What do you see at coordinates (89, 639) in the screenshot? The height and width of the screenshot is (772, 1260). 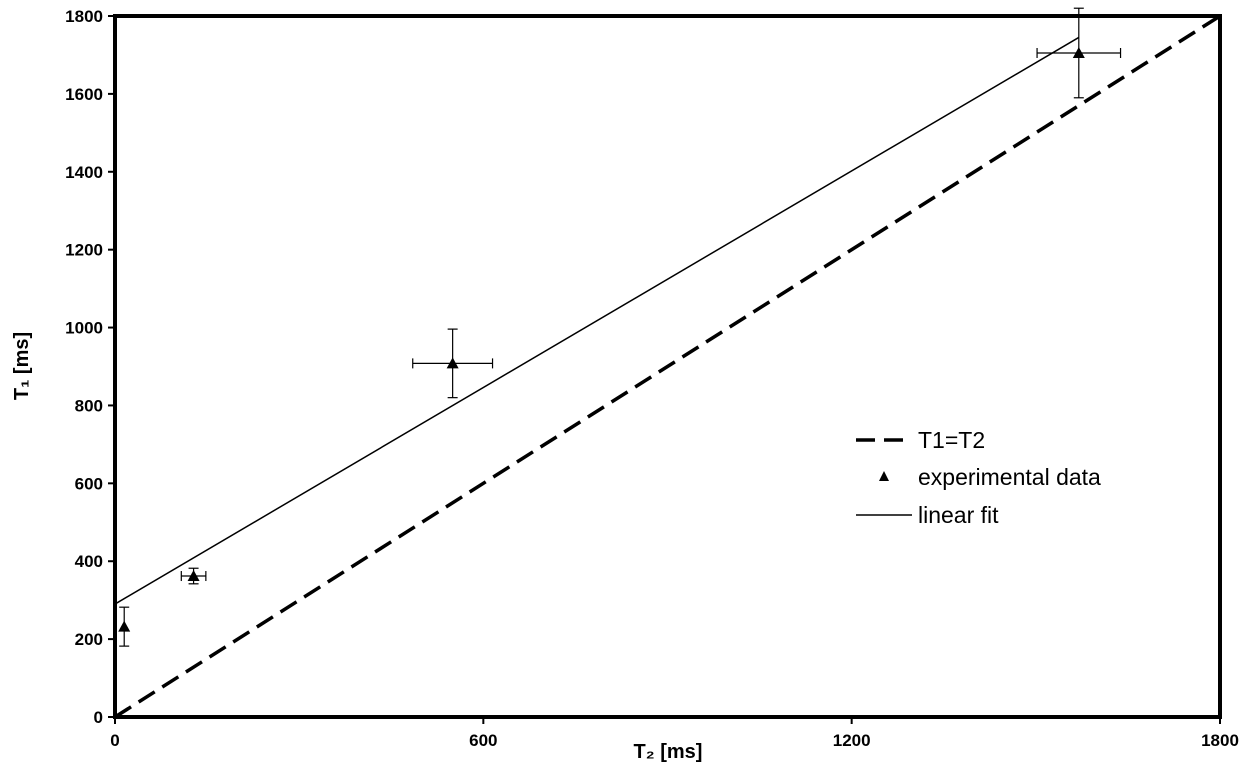 I see `y-tick-label: 200` at bounding box center [89, 639].